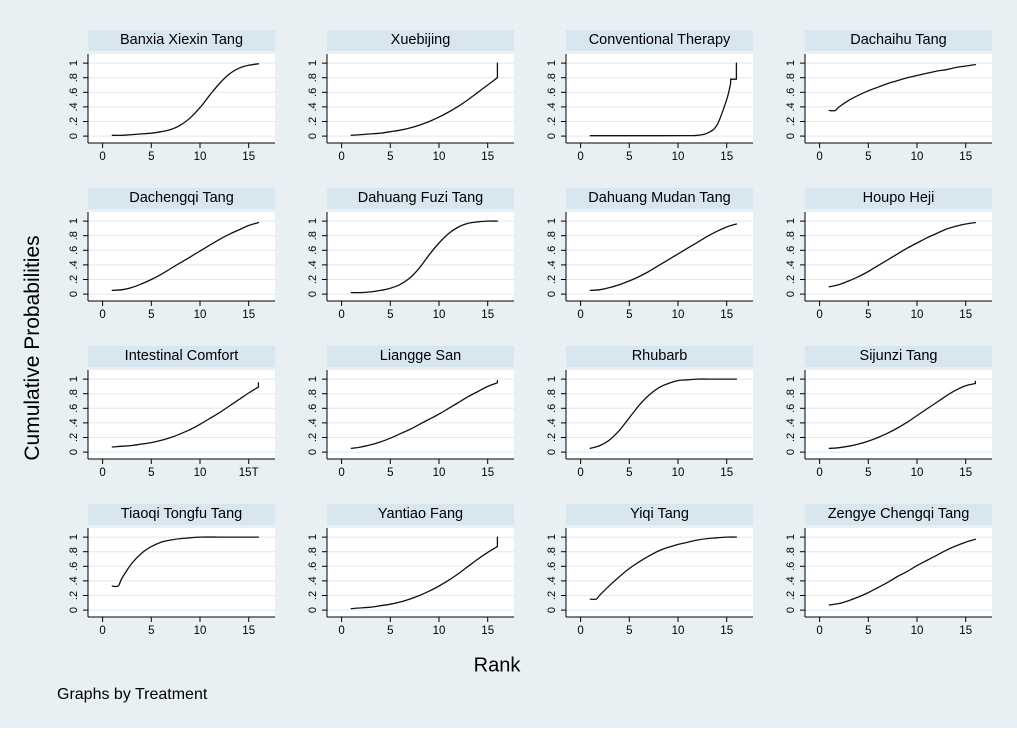 This screenshot has width=1017, height=739. What do you see at coordinates (898, 198) in the screenshot?
I see `panel-title: Houpo Heji` at bounding box center [898, 198].